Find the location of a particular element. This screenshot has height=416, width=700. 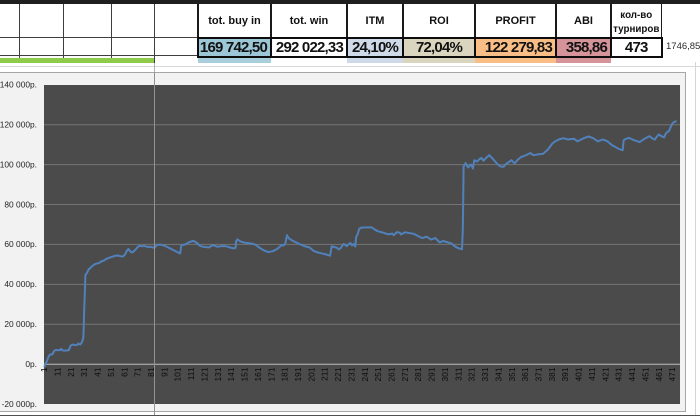

svg-text: 100 000р. is located at coordinates (18, 164).